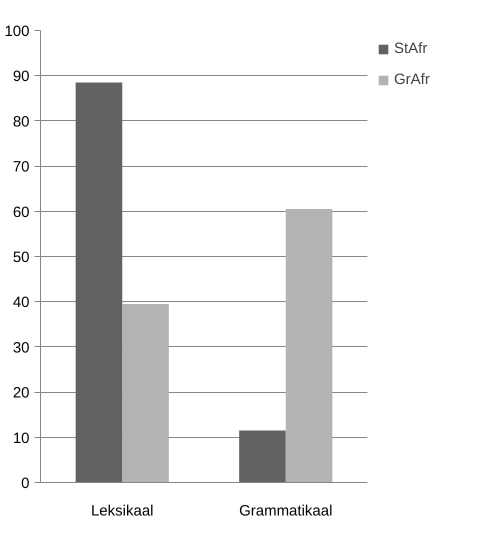  I want to click on y-tick-label: 90, so click(21, 77).